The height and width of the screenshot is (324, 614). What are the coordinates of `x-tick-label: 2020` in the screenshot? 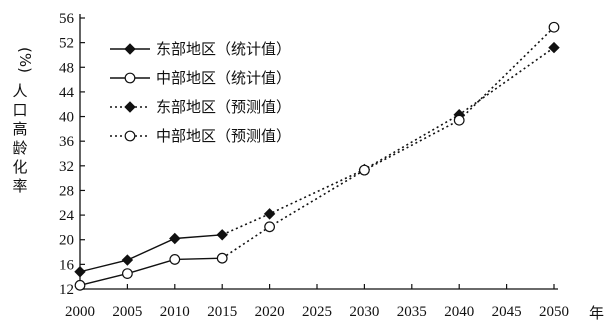 It's located at (270, 312).